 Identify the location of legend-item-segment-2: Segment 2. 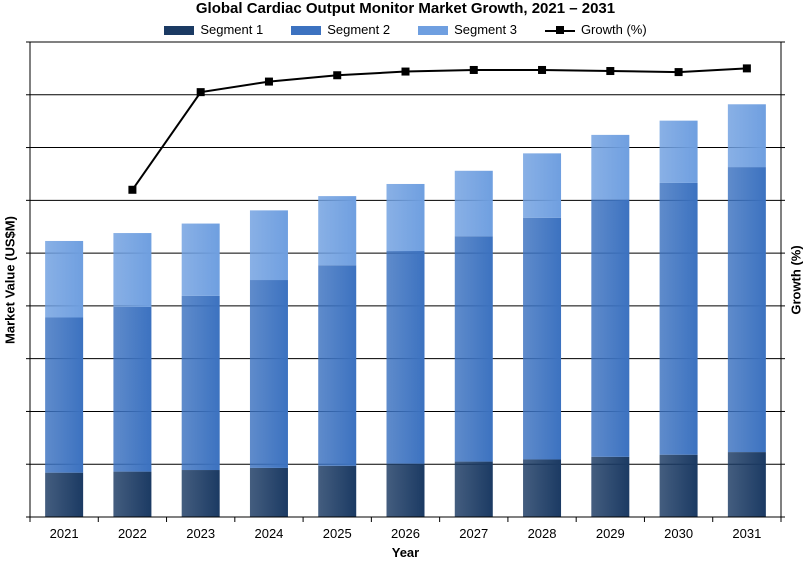
(340, 30).